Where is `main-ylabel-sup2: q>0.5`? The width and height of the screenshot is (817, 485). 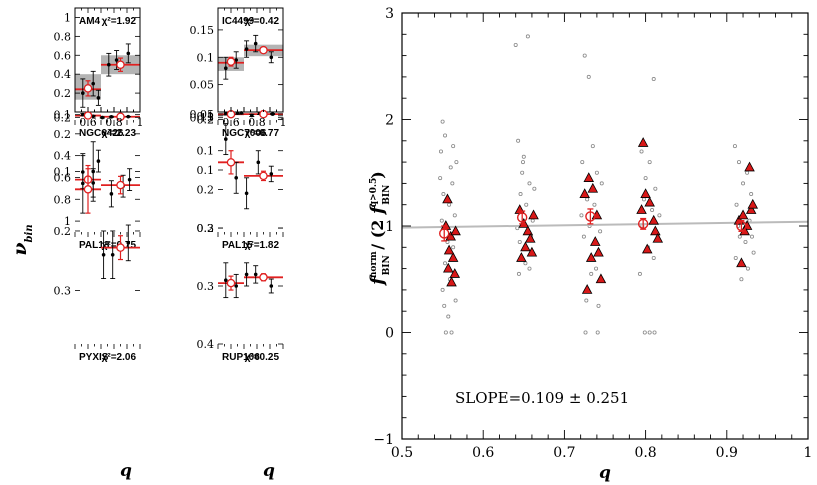
main-ylabel-sup2: q>0.5 is located at coordinates (374, 193).